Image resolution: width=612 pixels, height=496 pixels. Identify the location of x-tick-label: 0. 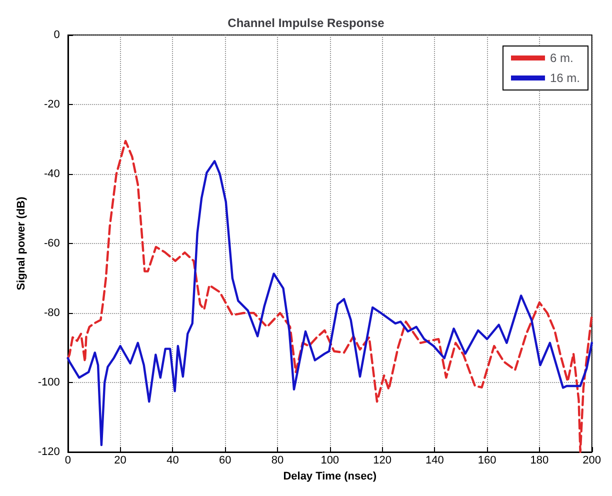
(67, 460).